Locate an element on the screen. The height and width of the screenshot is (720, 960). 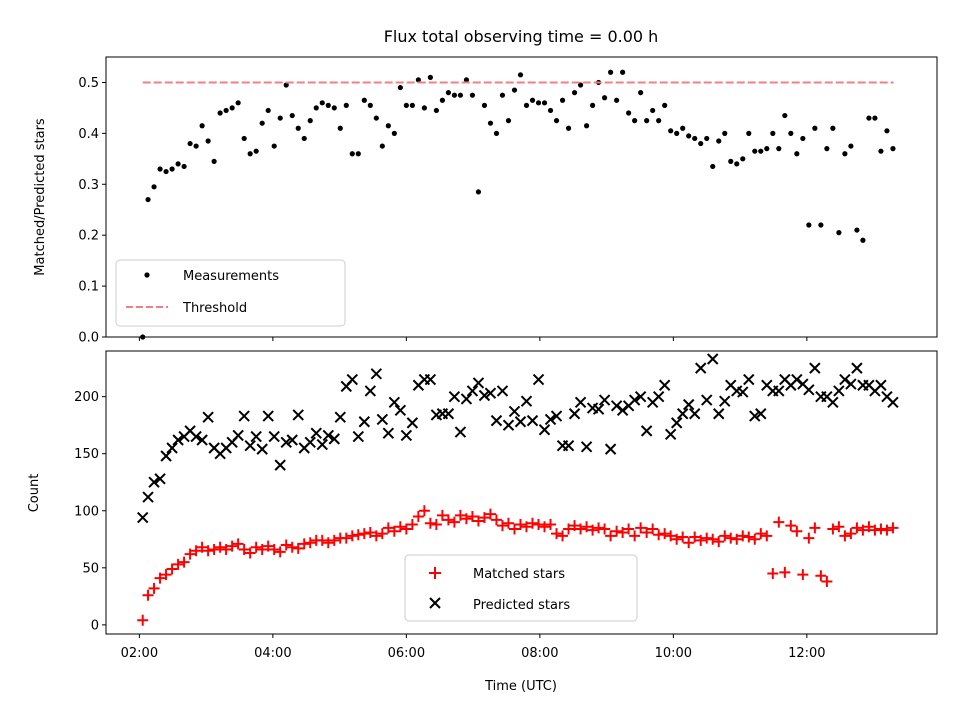
y-tick-label: 0.1 is located at coordinates (88, 287).